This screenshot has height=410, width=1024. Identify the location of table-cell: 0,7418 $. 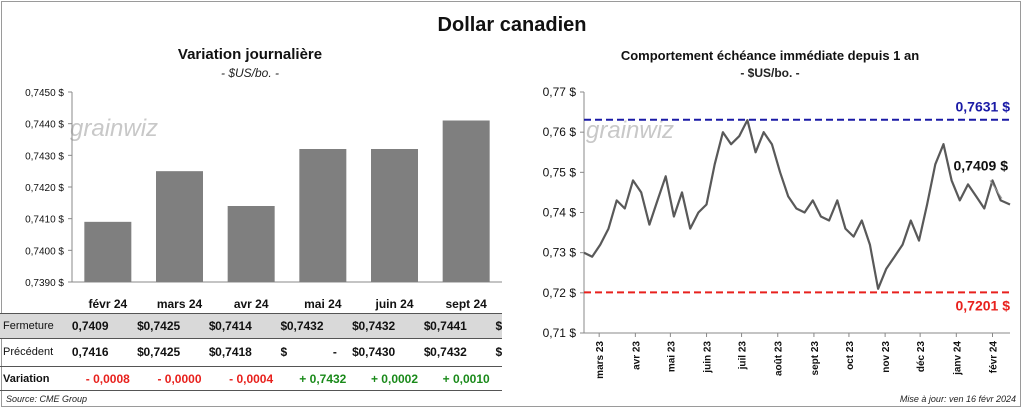
(251, 352).